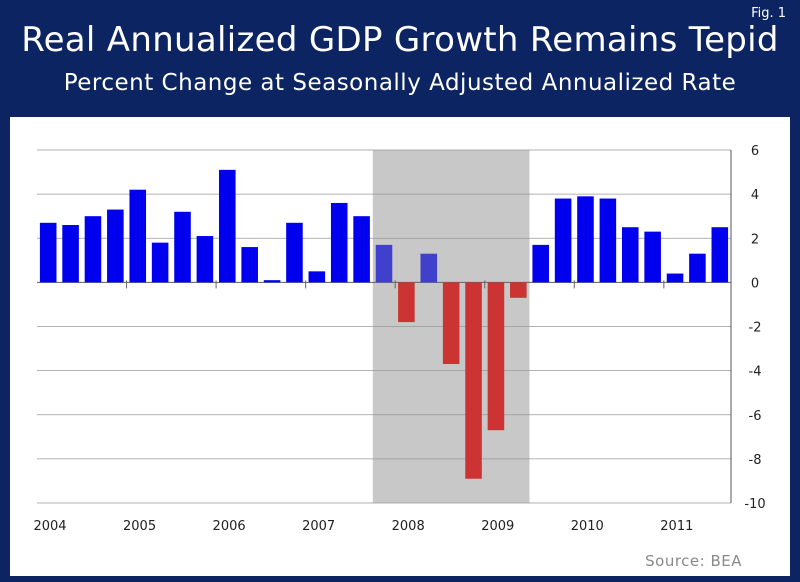 The width and height of the screenshot is (800, 582). I want to click on bar-q15, so click(361, 249).